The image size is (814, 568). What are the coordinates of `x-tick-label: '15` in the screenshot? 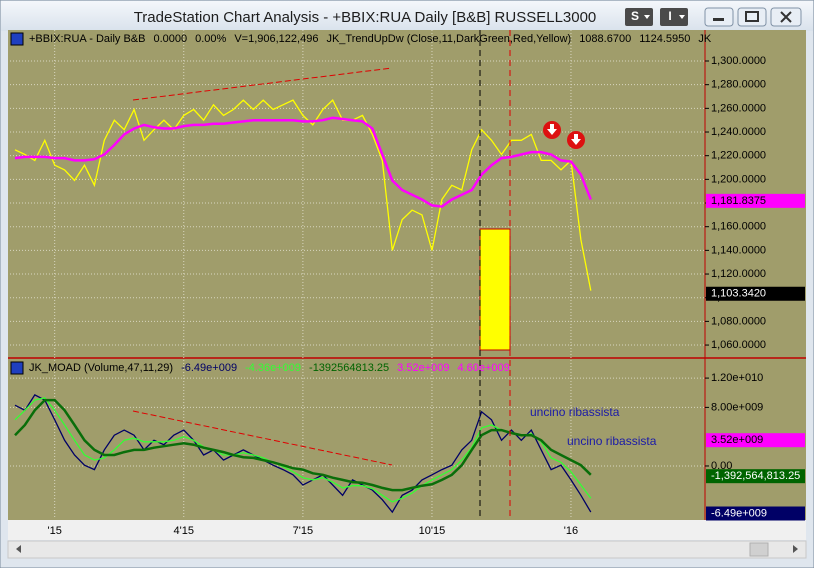 It's located at (55, 531).